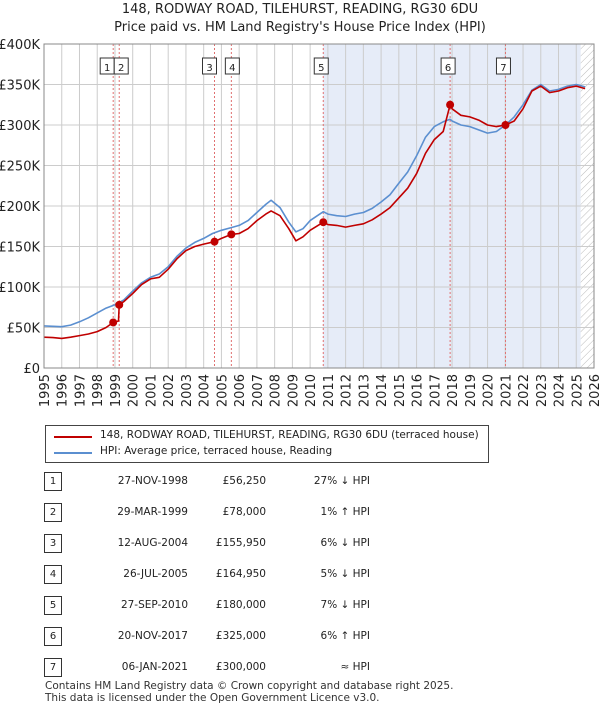 Image resolution: width=600 pixels, height=710 pixels. I want to click on row-number-badge: 6, so click(53, 636).